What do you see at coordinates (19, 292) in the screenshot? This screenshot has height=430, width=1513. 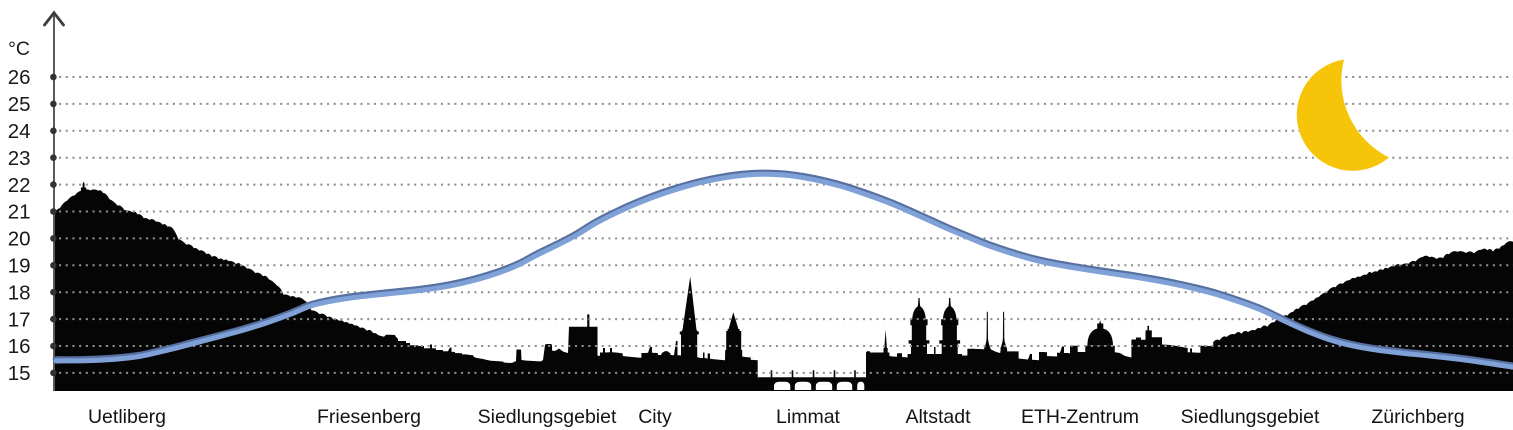 I see `svg-text: 18` at bounding box center [19, 292].